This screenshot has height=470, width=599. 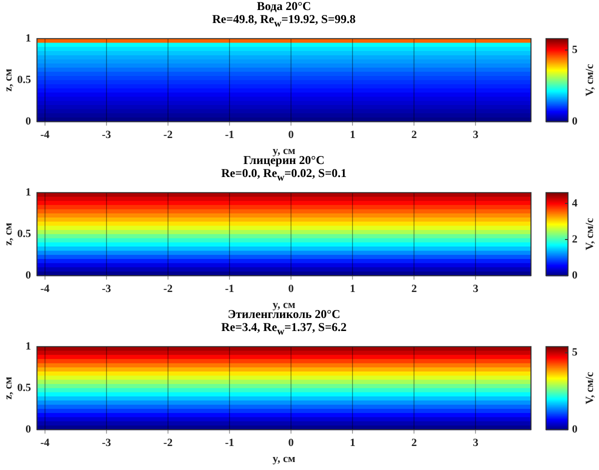 What do you see at coordinates (284, 6) in the screenshot?
I see `chart-title: Вода 20°C` at bounding box center [284, 6].